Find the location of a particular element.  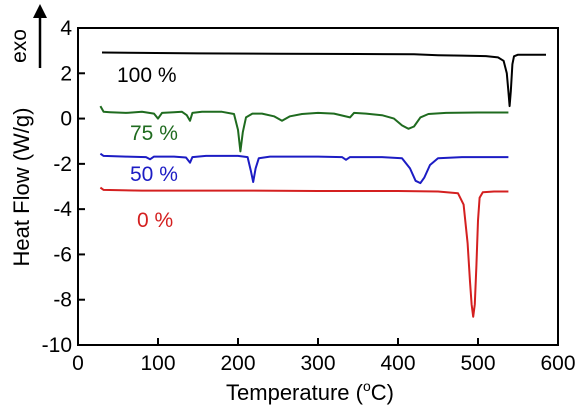

series-label-1: 75 % is located at coordinates (154, 133).